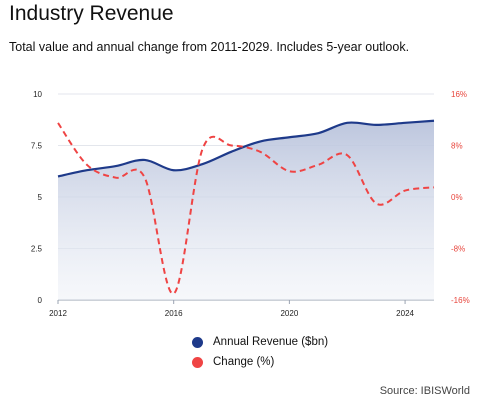 Image resolution: width=500 pixels, height=410 pixels. Describe the element at coordinates (174, 313) in the screenshot. I see `x-tick-label: 2016` at that location.